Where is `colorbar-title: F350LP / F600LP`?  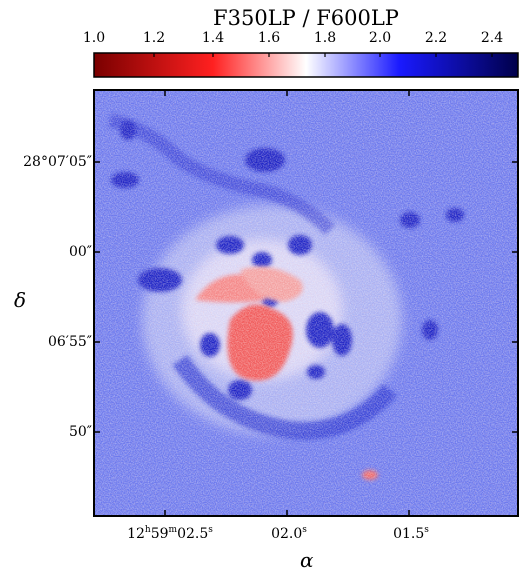 colorbar-title: F350LP / F600LP is located at coordinates (306, 18).